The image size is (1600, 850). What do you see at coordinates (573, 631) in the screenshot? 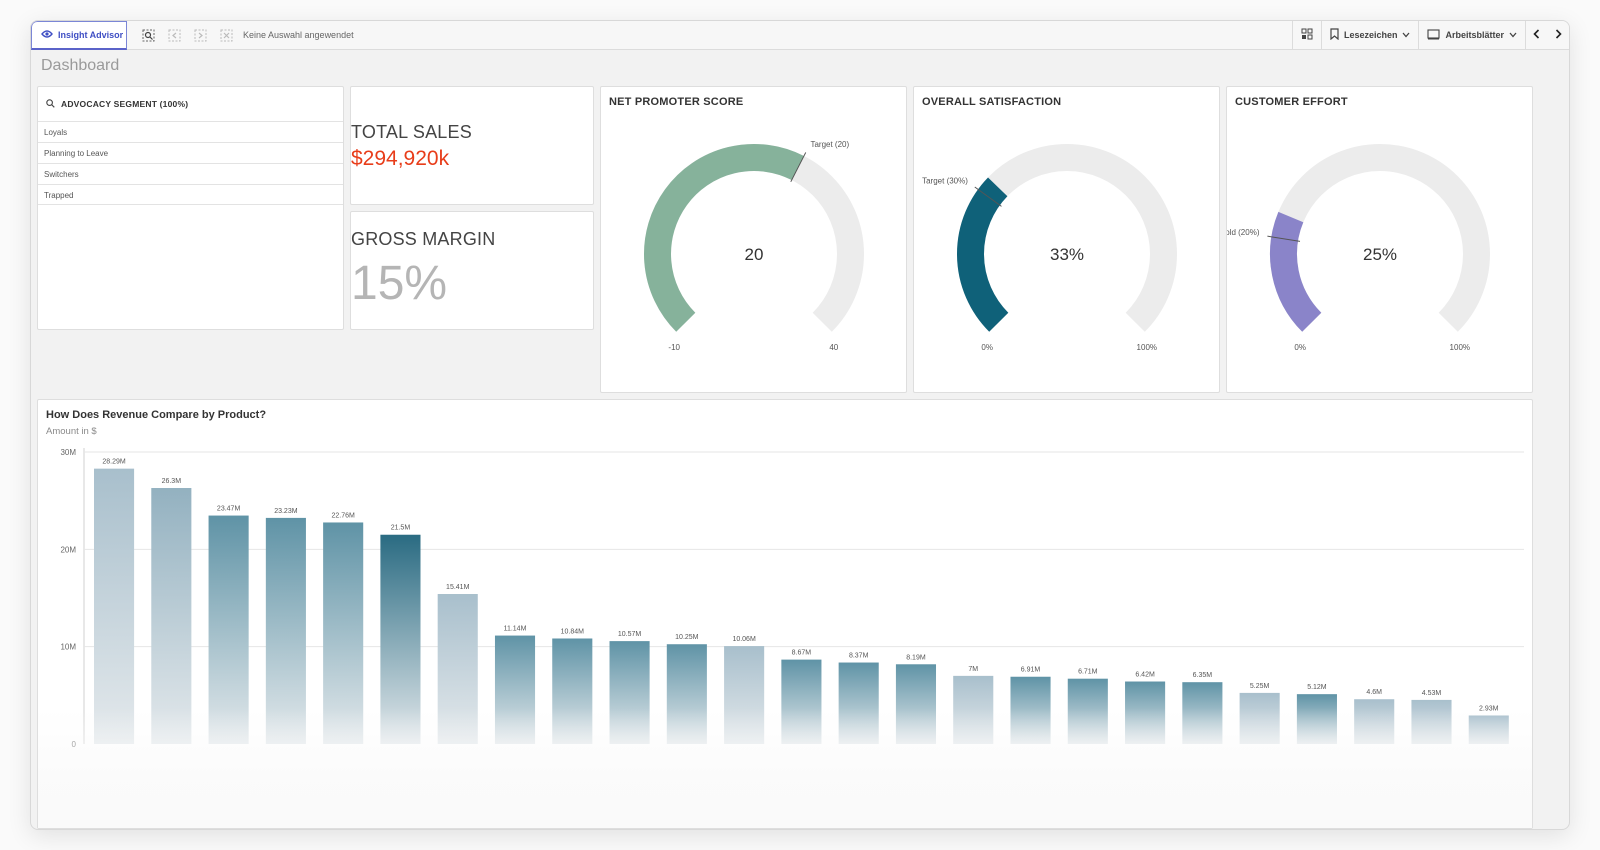
I see `bar-value-label: 10.84M` at bounding box center [573, 631].